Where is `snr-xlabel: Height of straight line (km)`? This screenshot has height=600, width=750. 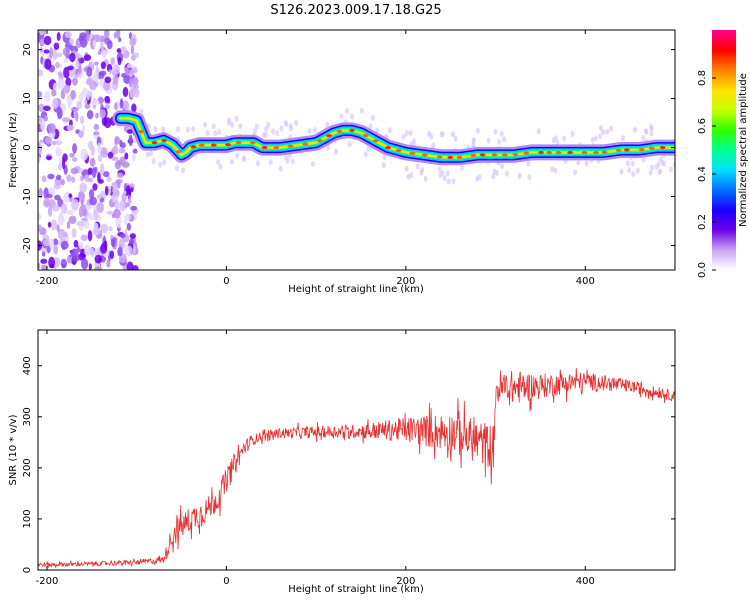 snr-xlabel: Height of straight line (km) is located at coordinates (356, 589).